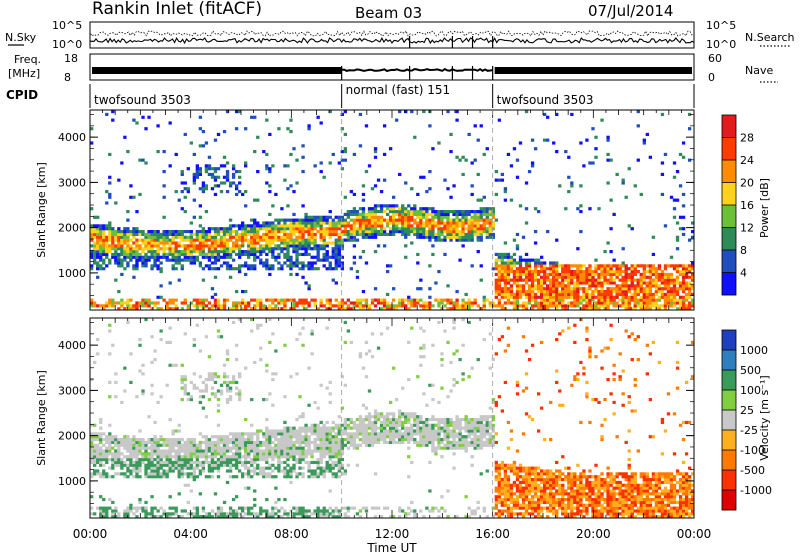  I want to click on colorbar-tick-label: 20, so click(747, 183).